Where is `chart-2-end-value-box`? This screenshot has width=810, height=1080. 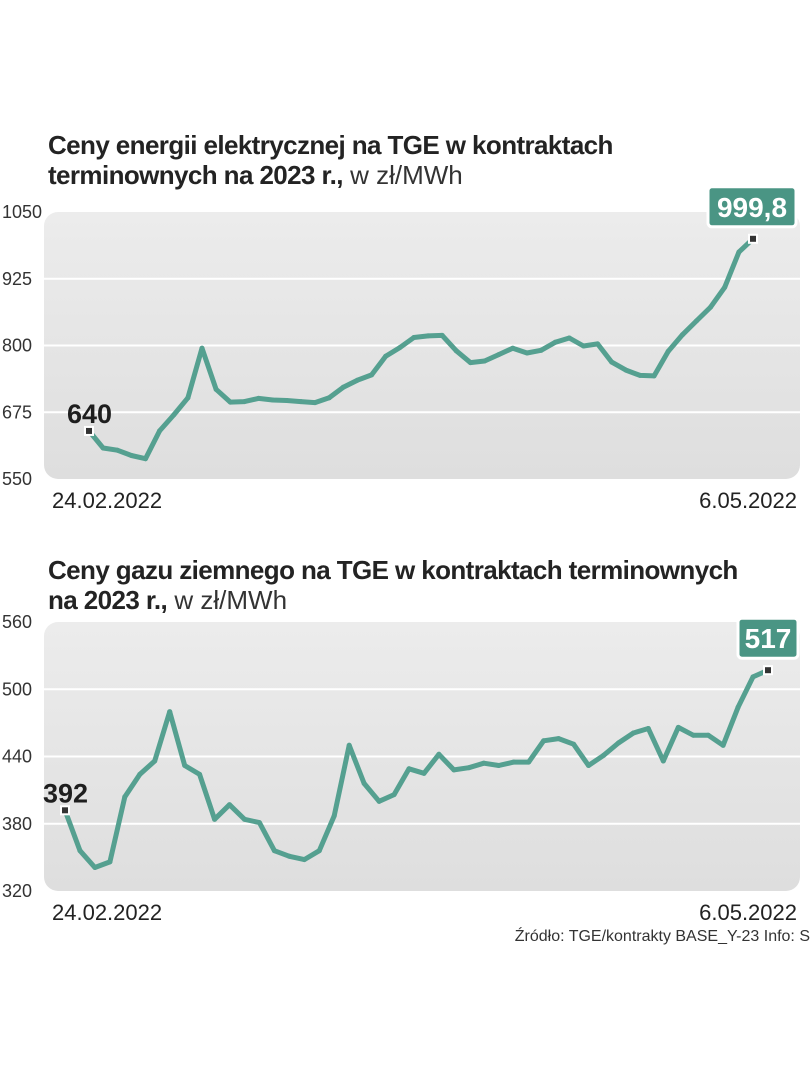 chart-2-end-value-box is located at coordinates (768, 638).